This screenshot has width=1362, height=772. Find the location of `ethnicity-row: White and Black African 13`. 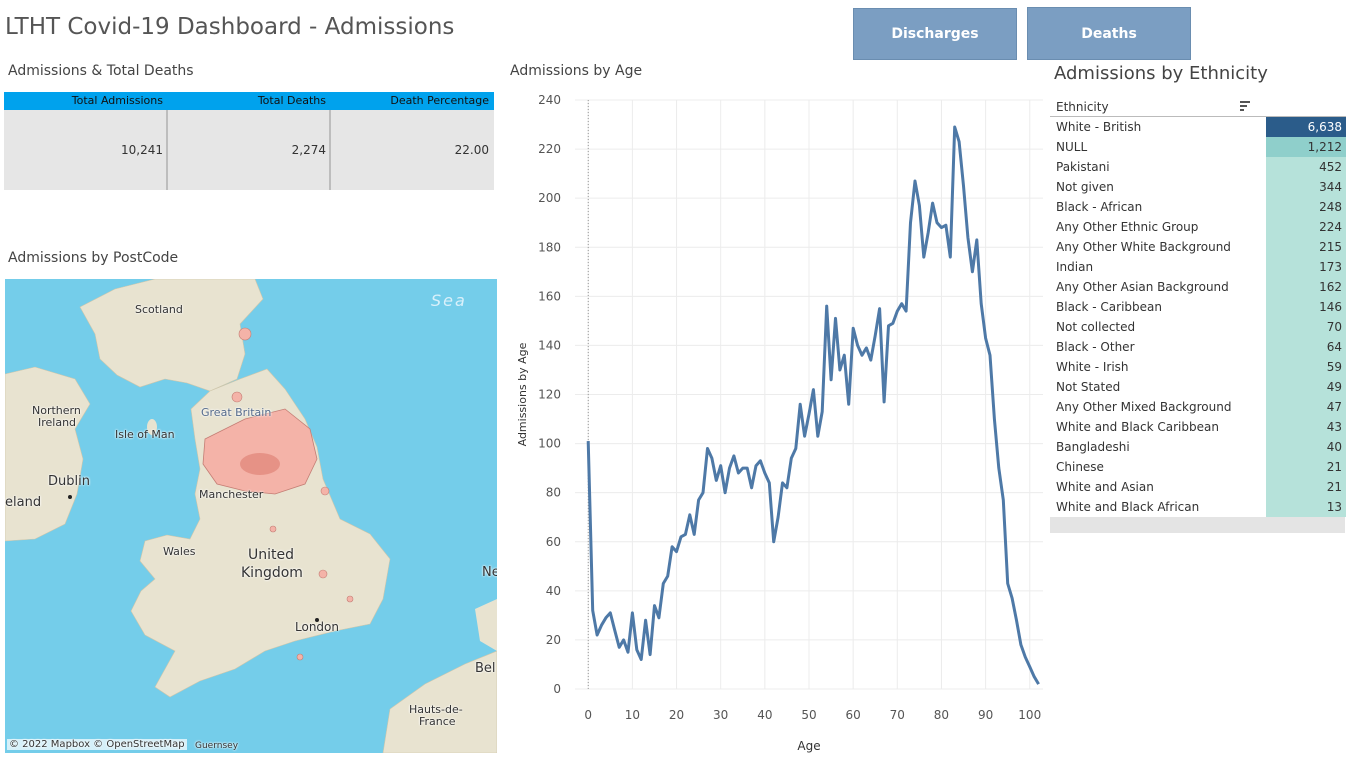

ethnicity-row: White and Black African 13 is located at coordinates (1198, 507).